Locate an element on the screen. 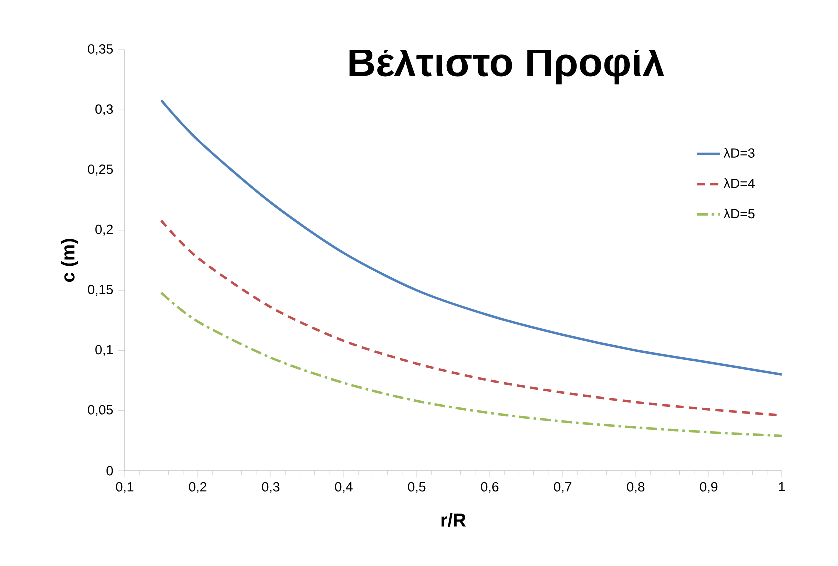 The image size is (838, 566). x-tick-label: 0,6 is located at coordinates (490, 488).